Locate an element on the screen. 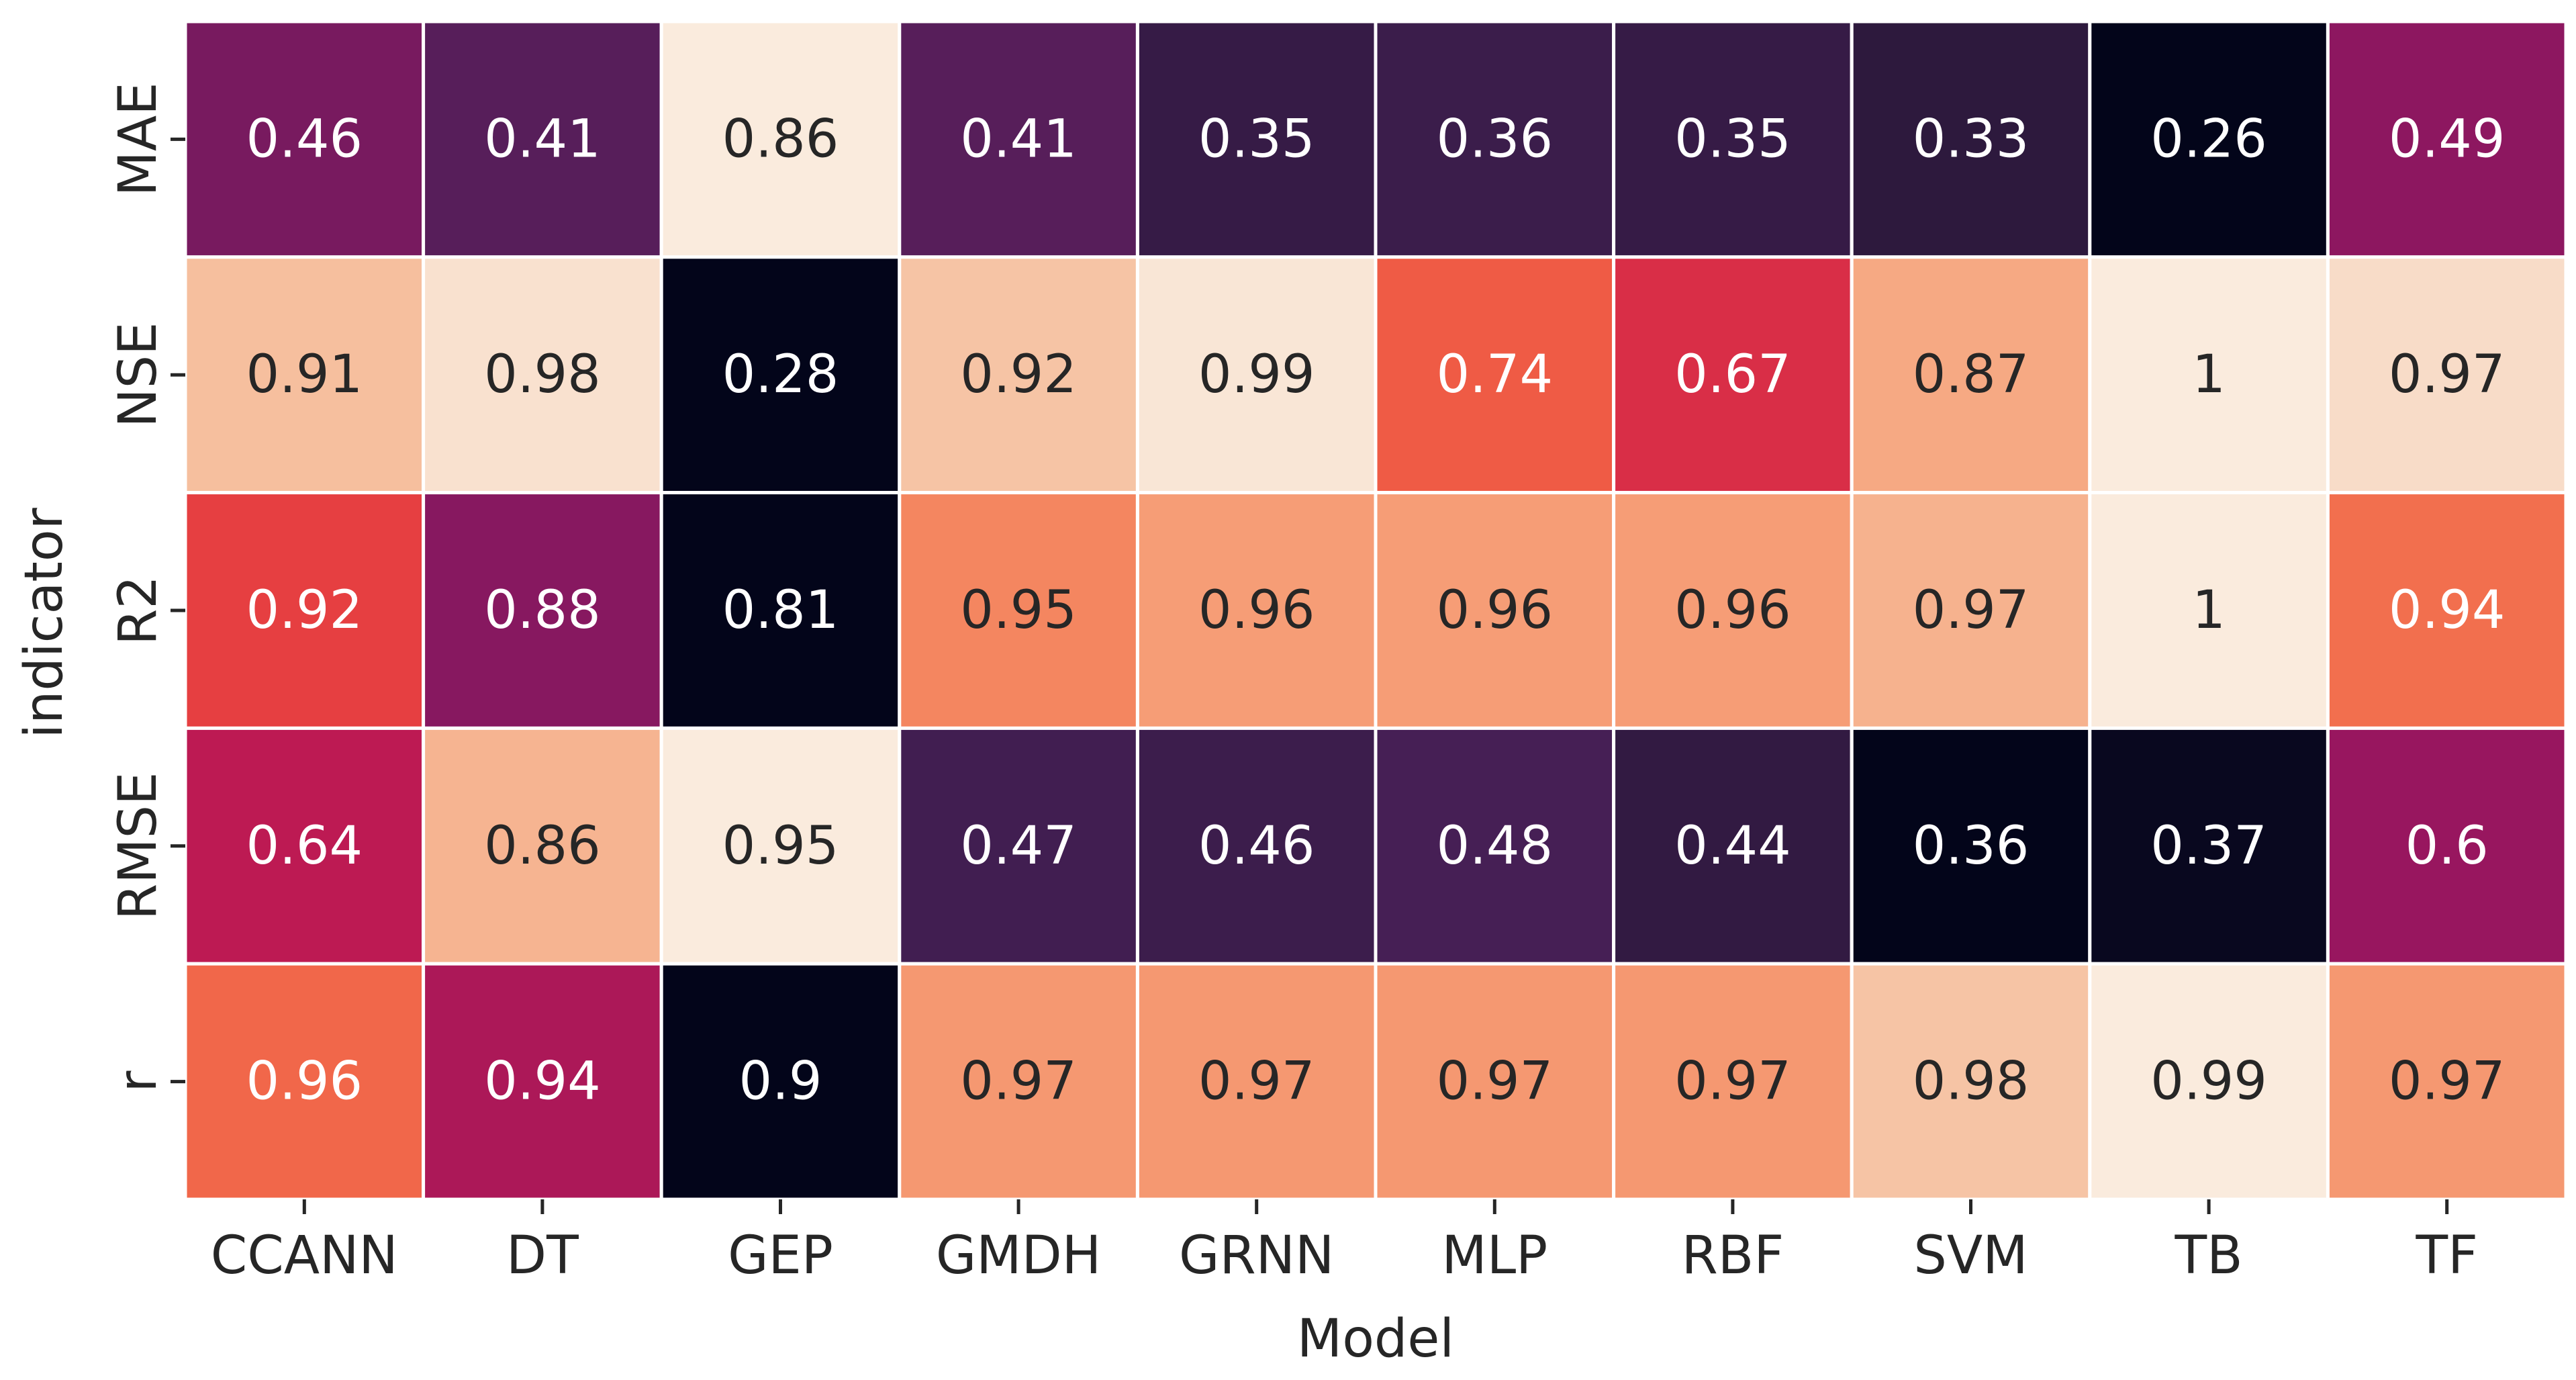 Image resolution: width=2576 pixels, height=1380 pixels. heatmap-cell-r-TB is located at coordinates (2209, 1081).